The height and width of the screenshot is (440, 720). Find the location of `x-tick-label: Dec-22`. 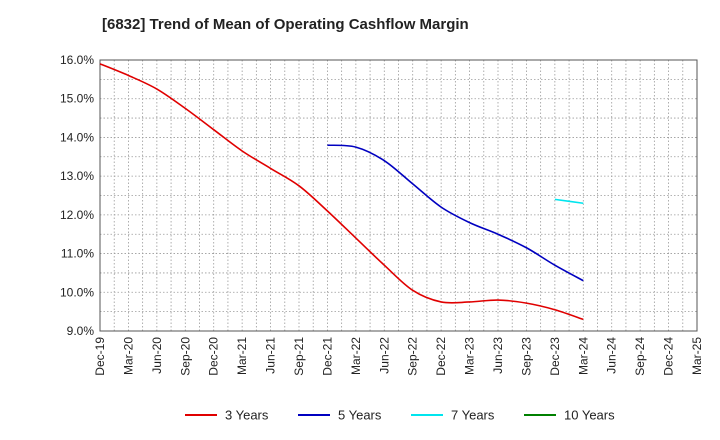

x-tick-label: Dec-22 is located at coordinates (441, 356).